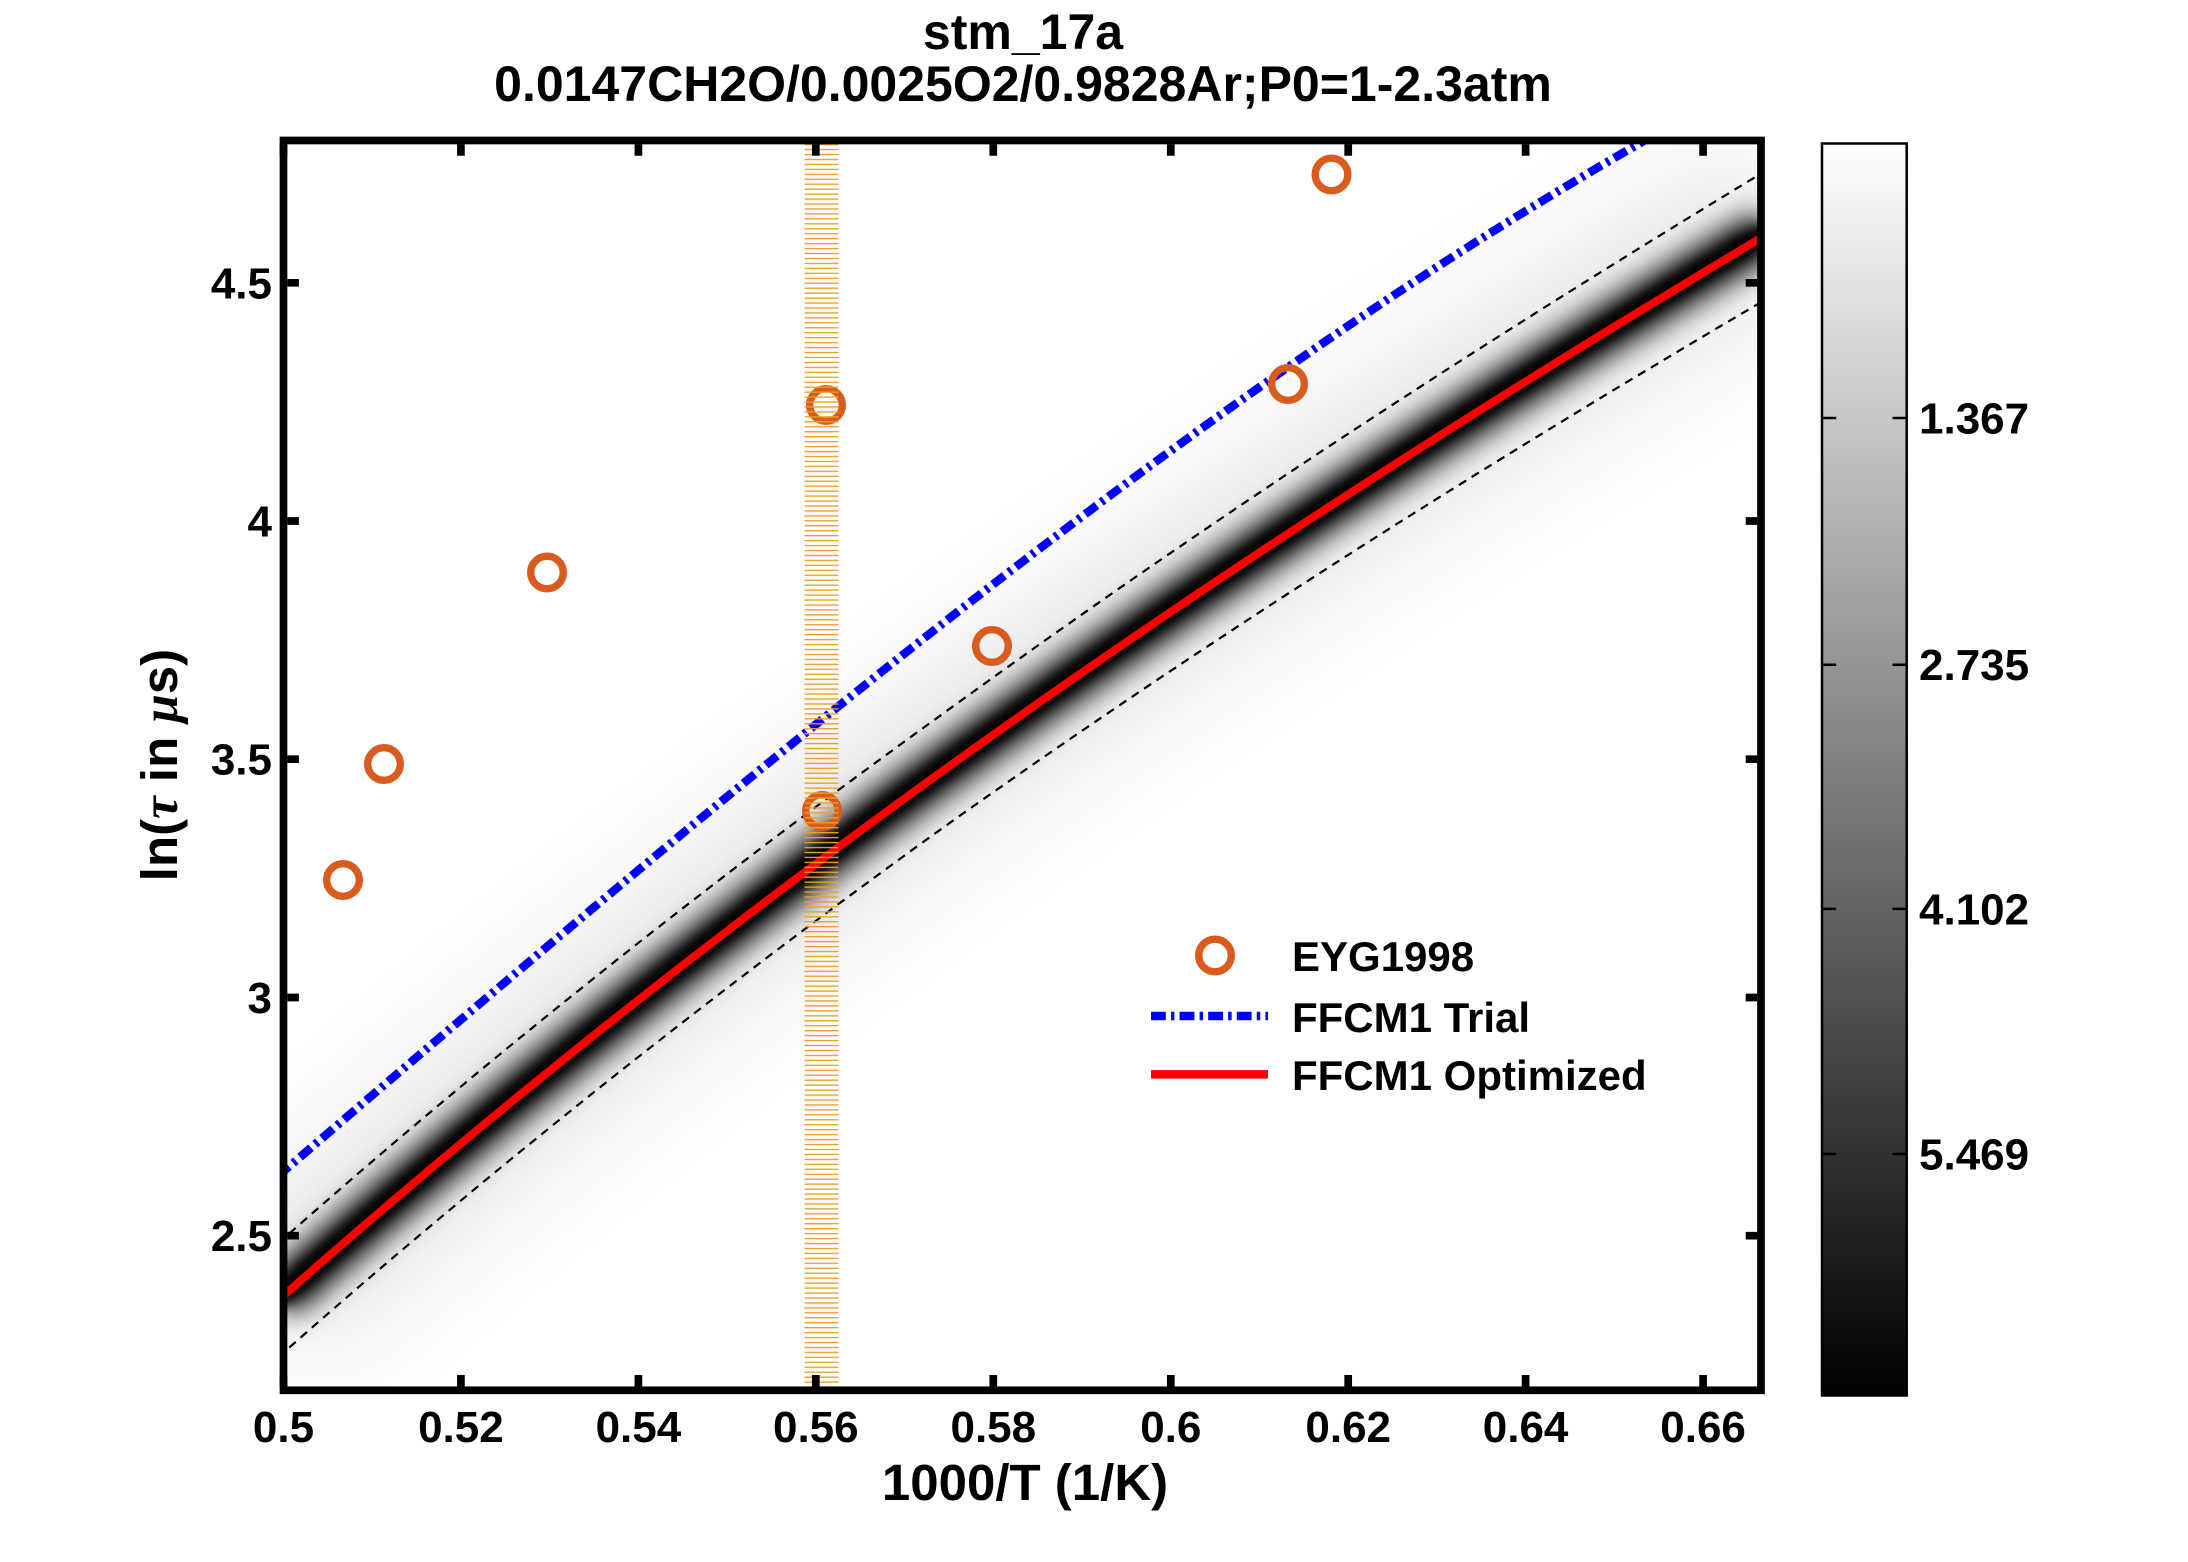  I want to click on svg-text: 0.62, so click(1348, 1427).